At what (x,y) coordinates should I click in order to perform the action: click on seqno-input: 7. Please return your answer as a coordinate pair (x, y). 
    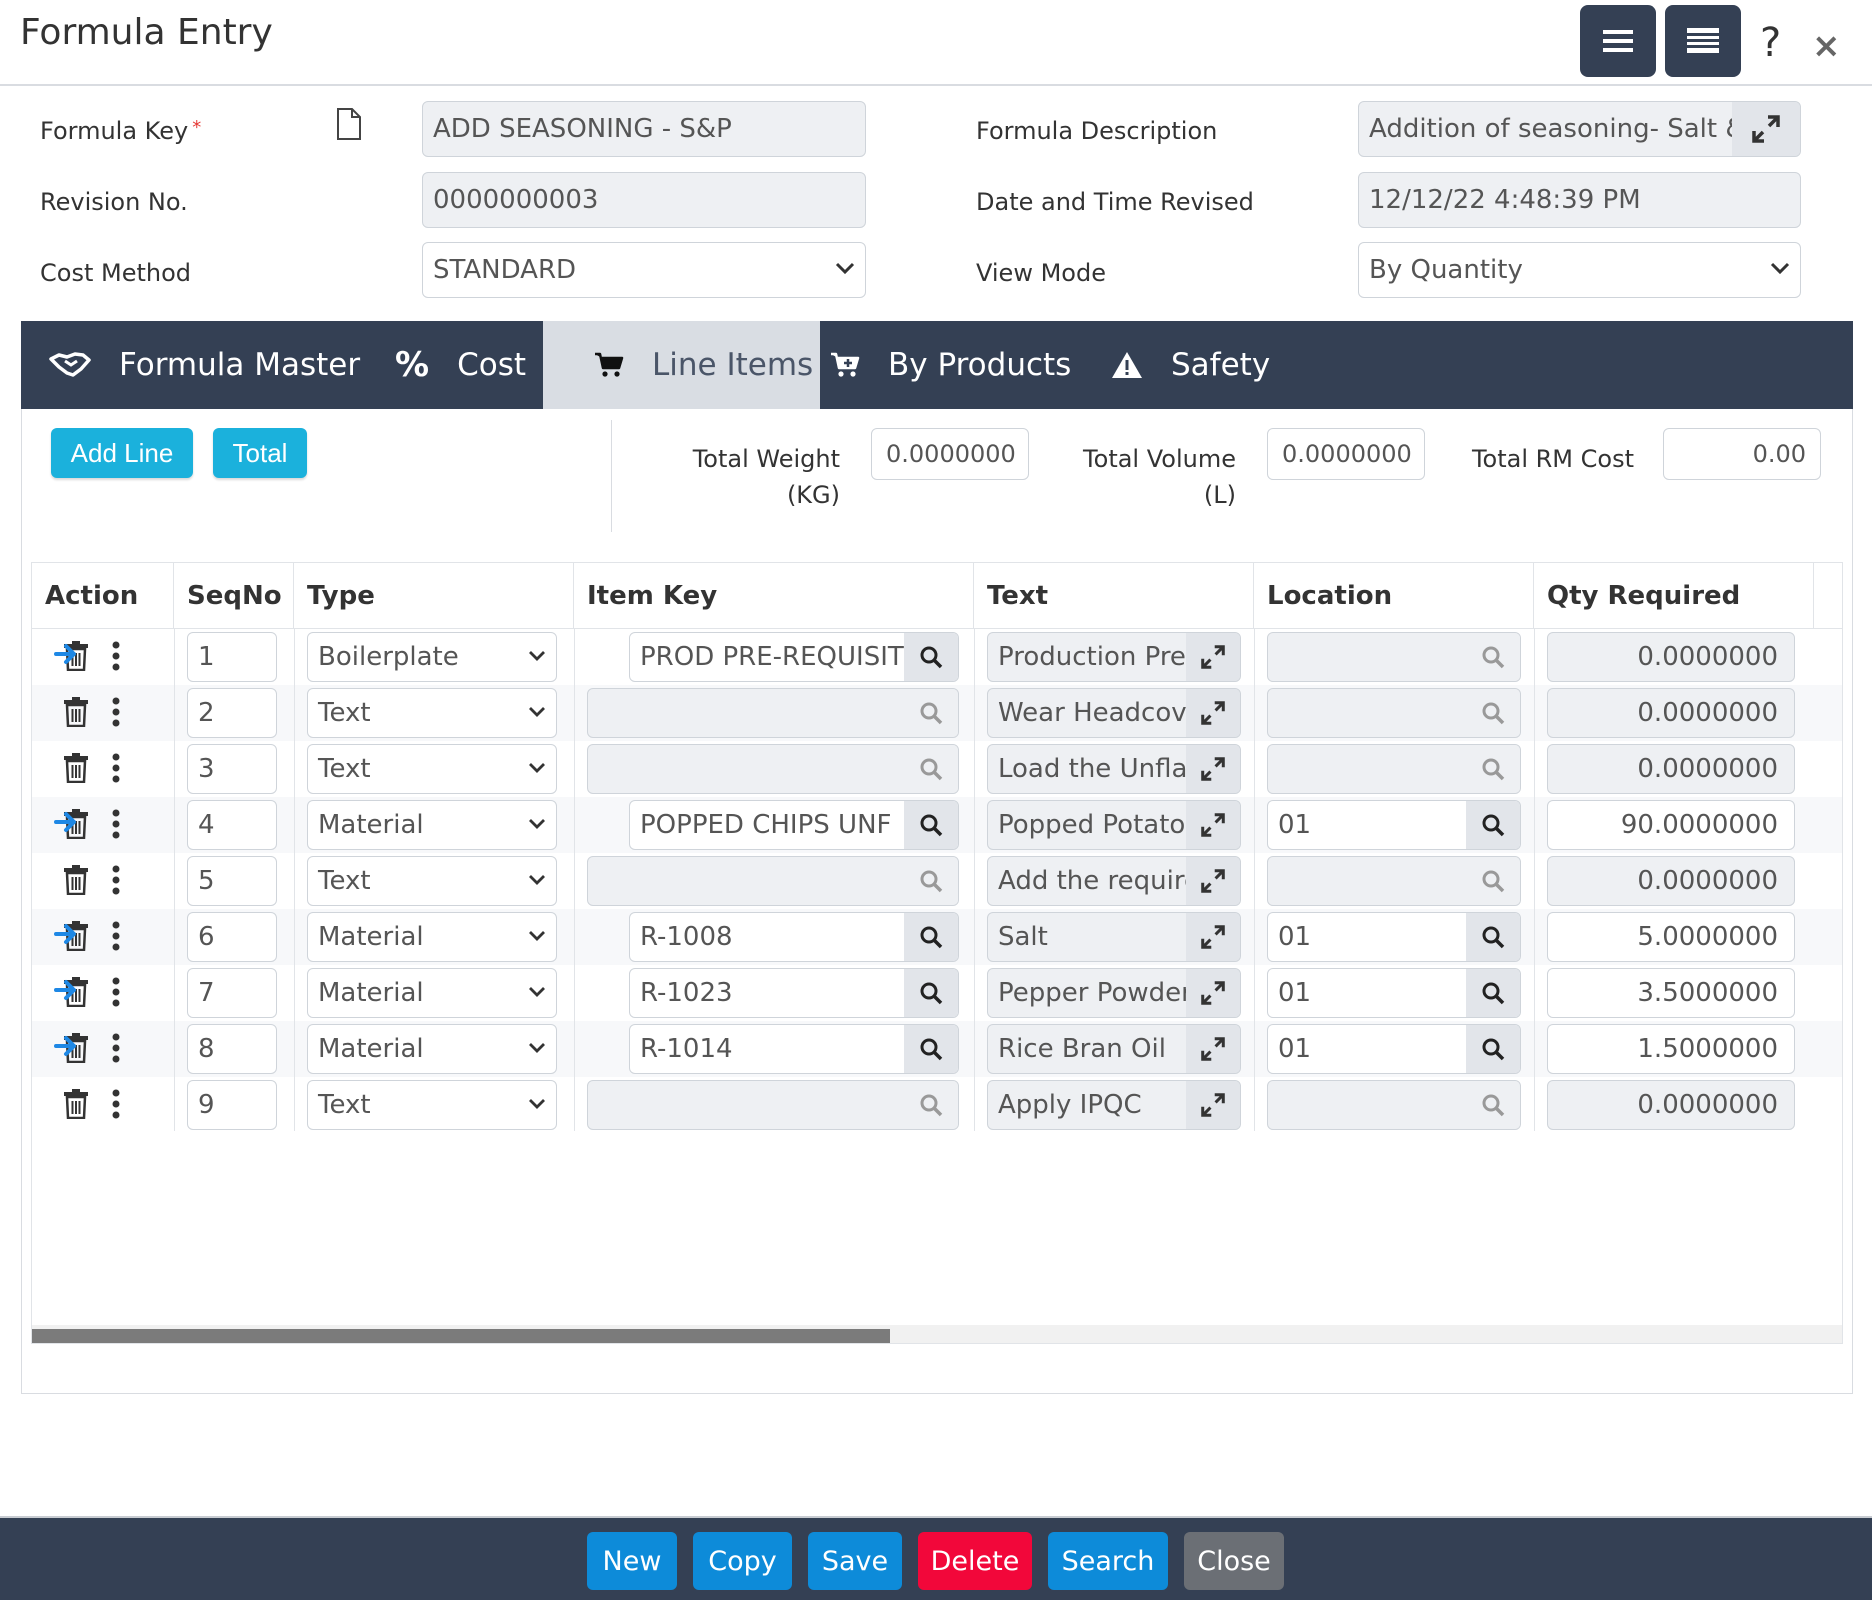
    Looking at the image, I should click on (232, 993).